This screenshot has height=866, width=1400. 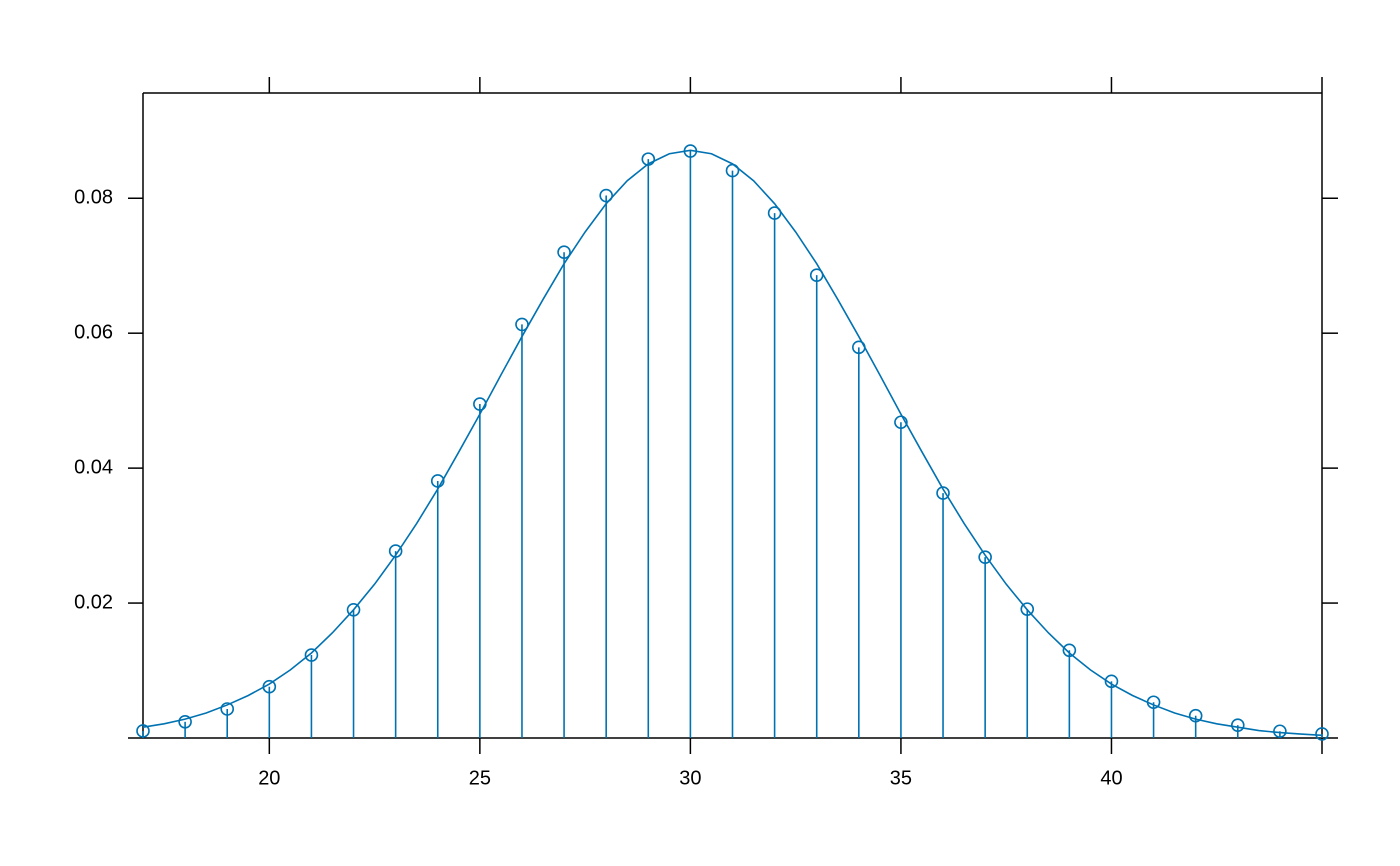 What do you see at coordinates (480, 778) in the screenshot?
I see `x-tick-label: 25` at bounding box center [480, 778].